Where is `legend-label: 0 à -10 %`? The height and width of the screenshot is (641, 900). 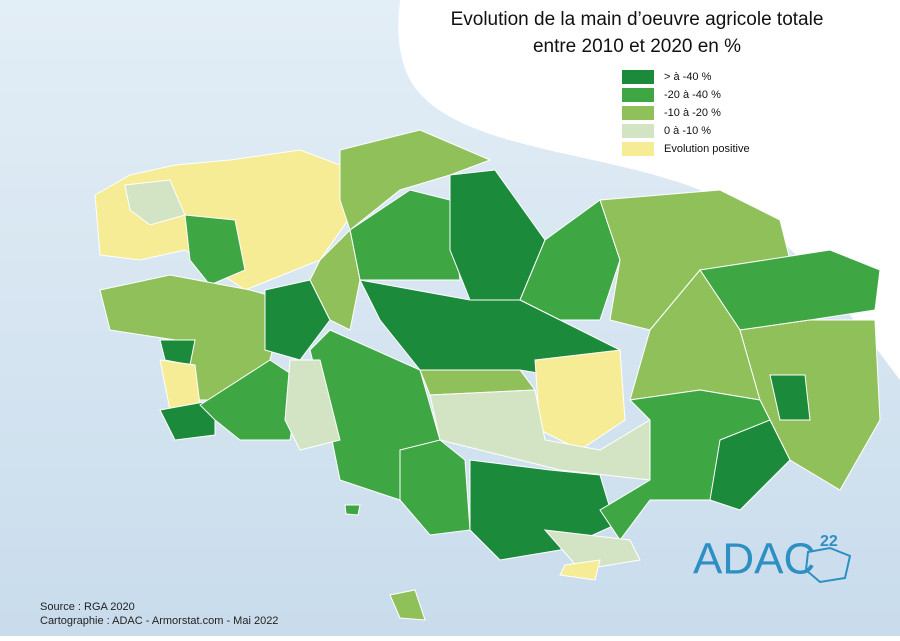 legend-label: 0 à -10 % is located at coordinates (687, 131).